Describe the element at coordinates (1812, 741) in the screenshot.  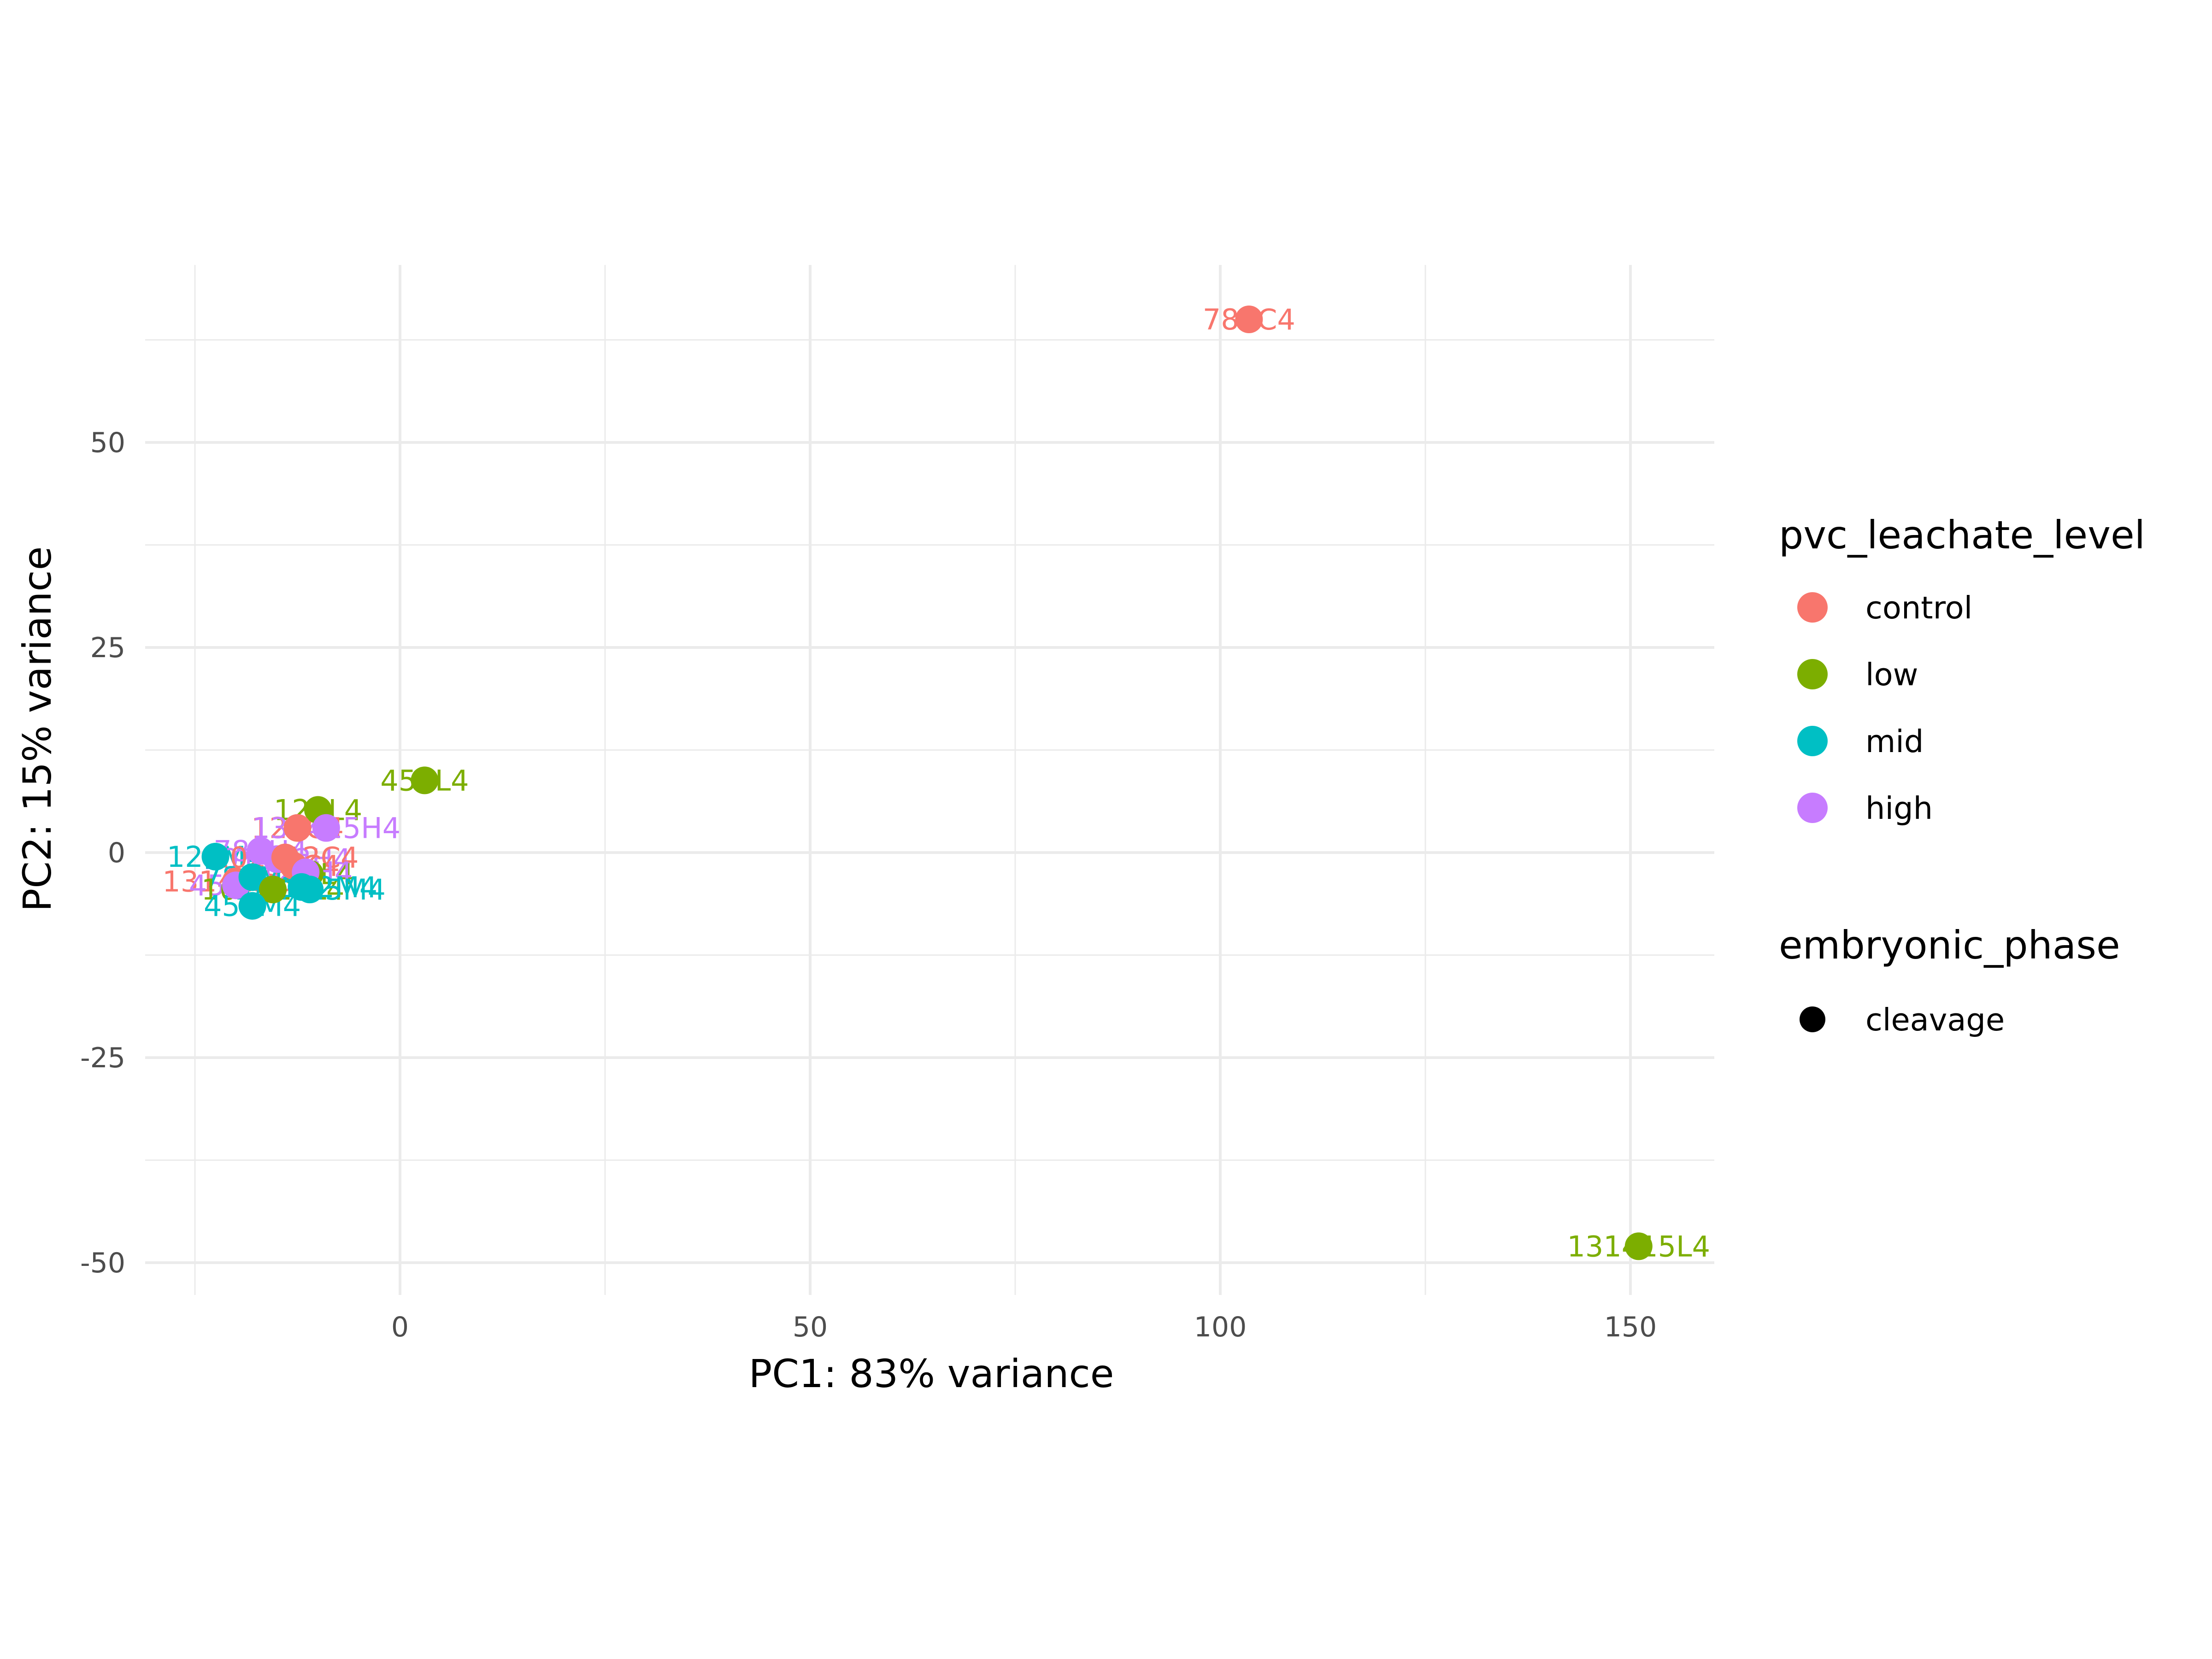
I see `legend-key-mid` at that location.